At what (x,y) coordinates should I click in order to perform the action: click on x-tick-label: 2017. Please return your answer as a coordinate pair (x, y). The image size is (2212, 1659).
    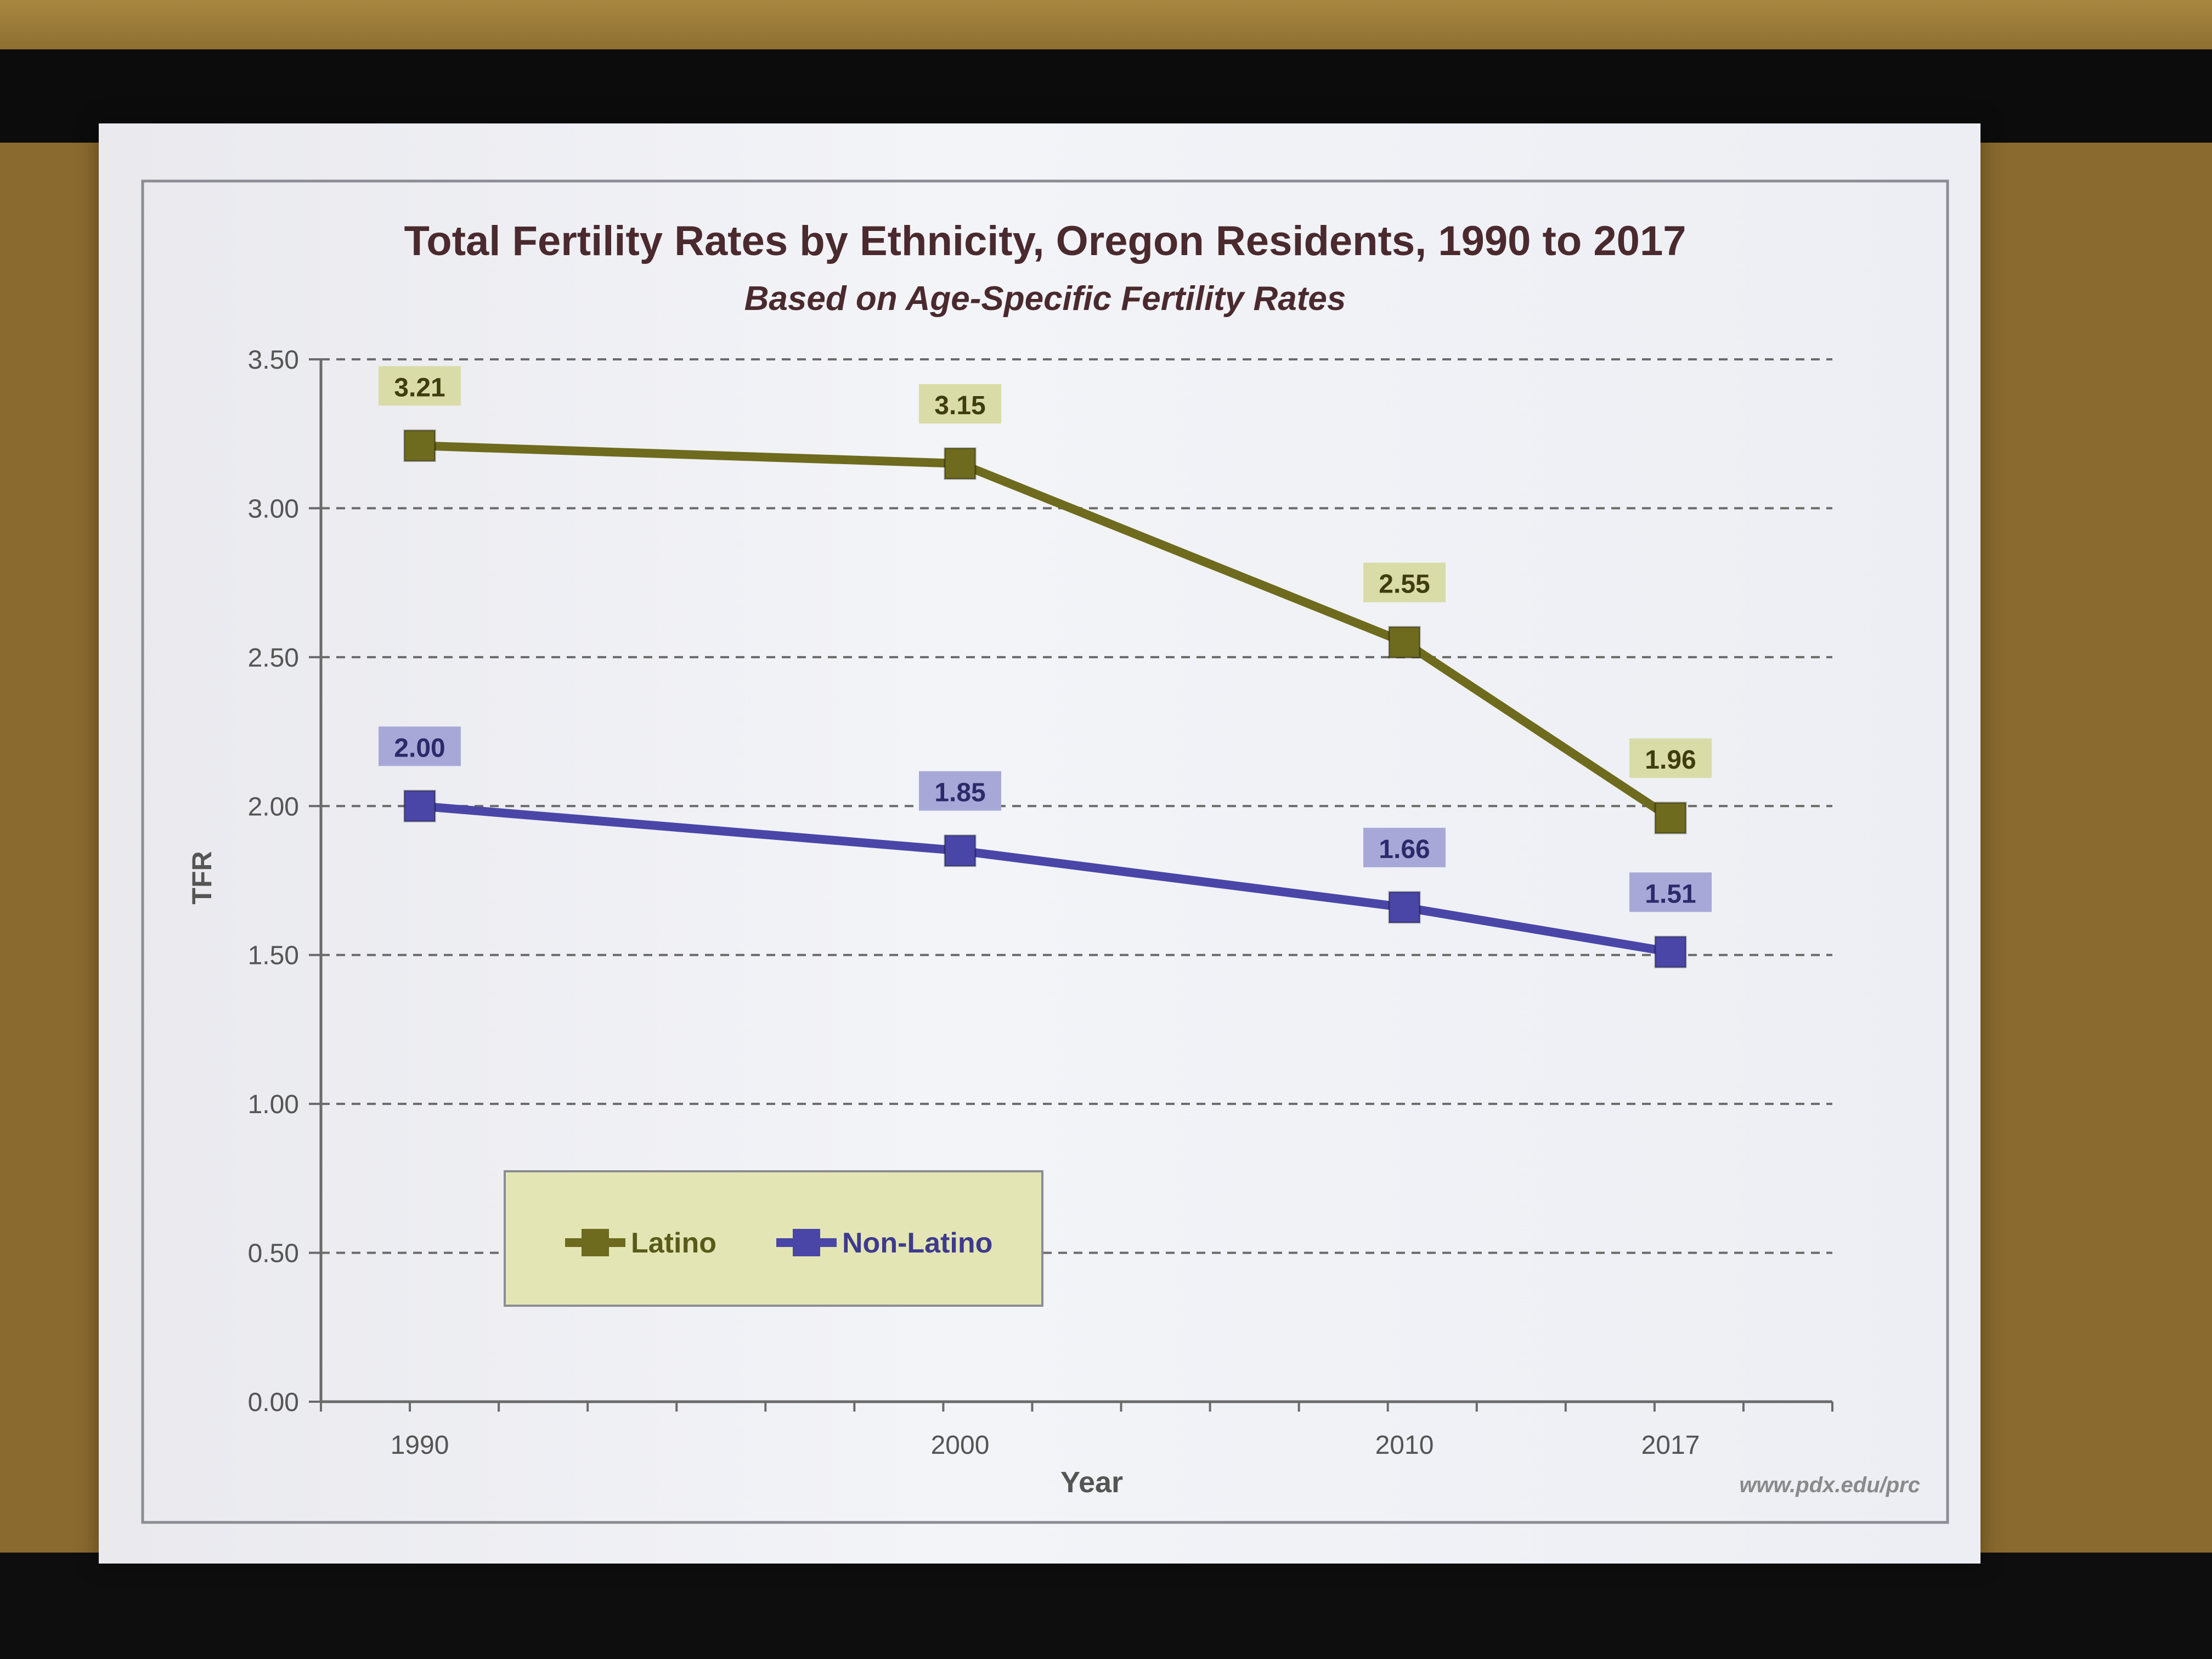
    Looking at the image, I should click on (1671, 1445).